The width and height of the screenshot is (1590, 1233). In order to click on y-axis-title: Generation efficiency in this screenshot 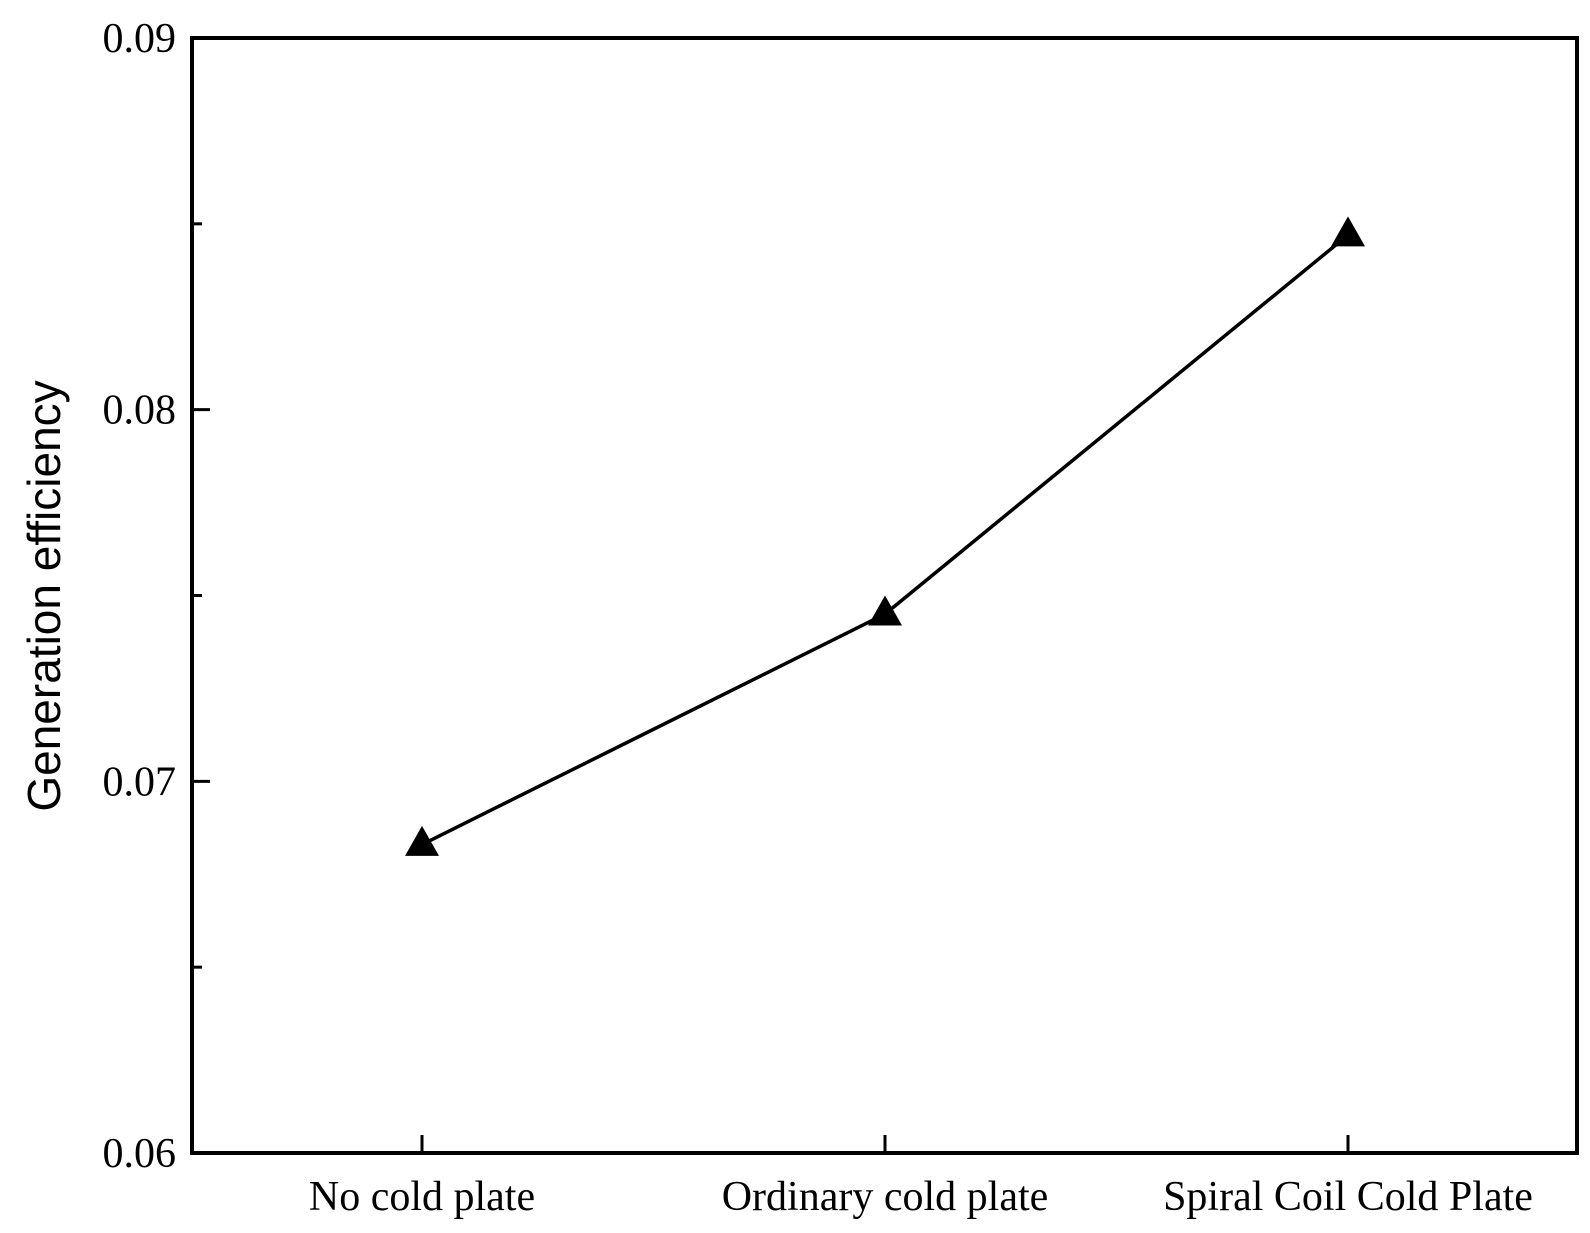, I will do `click(44, 595)`.